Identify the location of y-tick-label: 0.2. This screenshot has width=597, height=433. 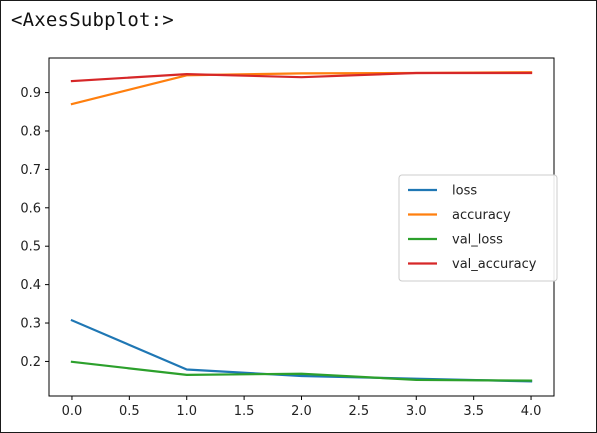
(30, 362).